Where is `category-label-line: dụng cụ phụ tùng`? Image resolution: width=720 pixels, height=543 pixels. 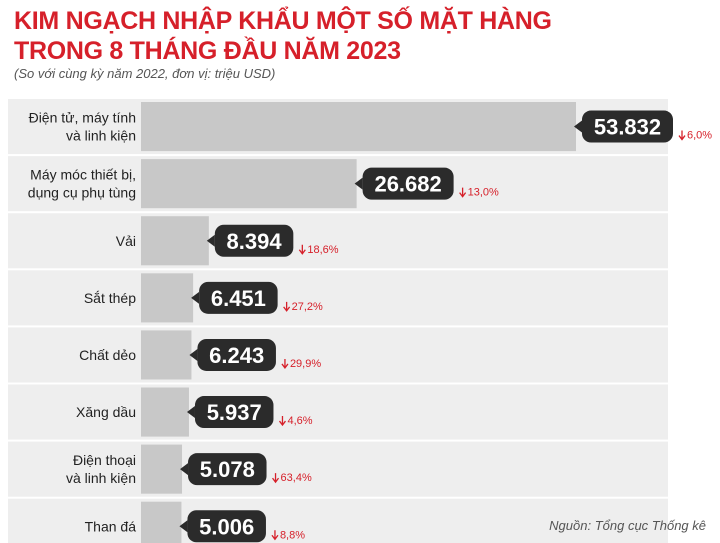
category-label-line: dụng cụ phụ tùng is located at coordinates (82, 193).